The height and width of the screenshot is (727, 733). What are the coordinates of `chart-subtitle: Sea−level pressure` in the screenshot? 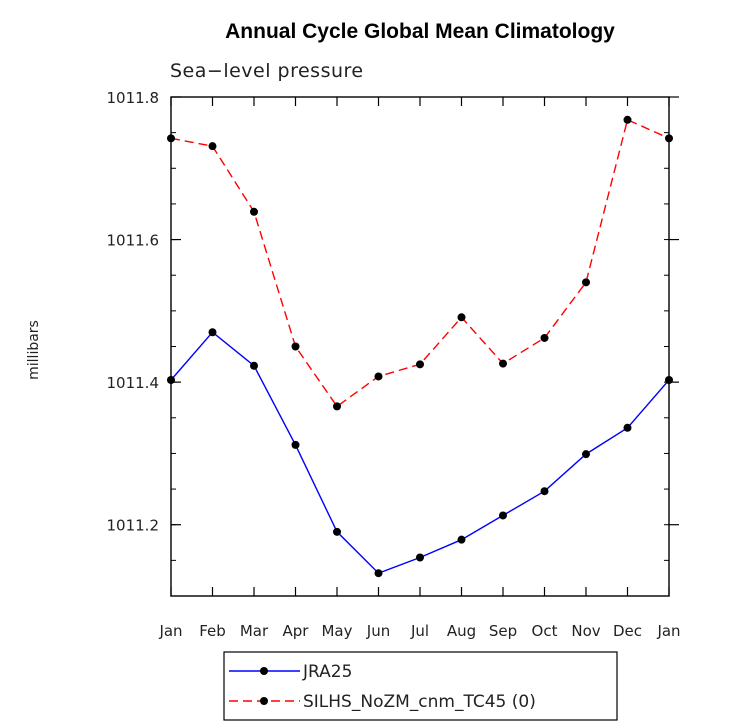 It's located at (267, 71).